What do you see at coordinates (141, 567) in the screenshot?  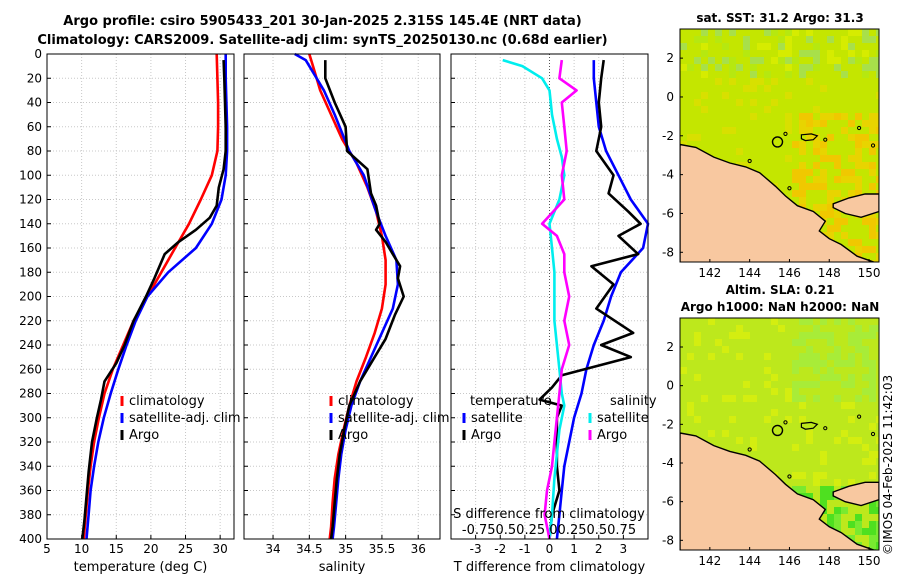 I see `x-axis-label: temperature (deg C)` at bounding box center [141, 567].